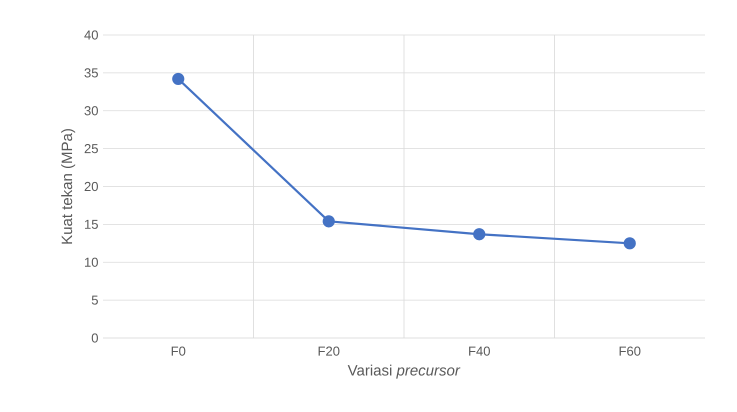 Image resolution: width=737 pixels, height=412 pixels. What do you see at coordinates (404, 371) in the screenshot?
I see `x-axis-title: Variasi precursor` at bounding box center [404, 371].